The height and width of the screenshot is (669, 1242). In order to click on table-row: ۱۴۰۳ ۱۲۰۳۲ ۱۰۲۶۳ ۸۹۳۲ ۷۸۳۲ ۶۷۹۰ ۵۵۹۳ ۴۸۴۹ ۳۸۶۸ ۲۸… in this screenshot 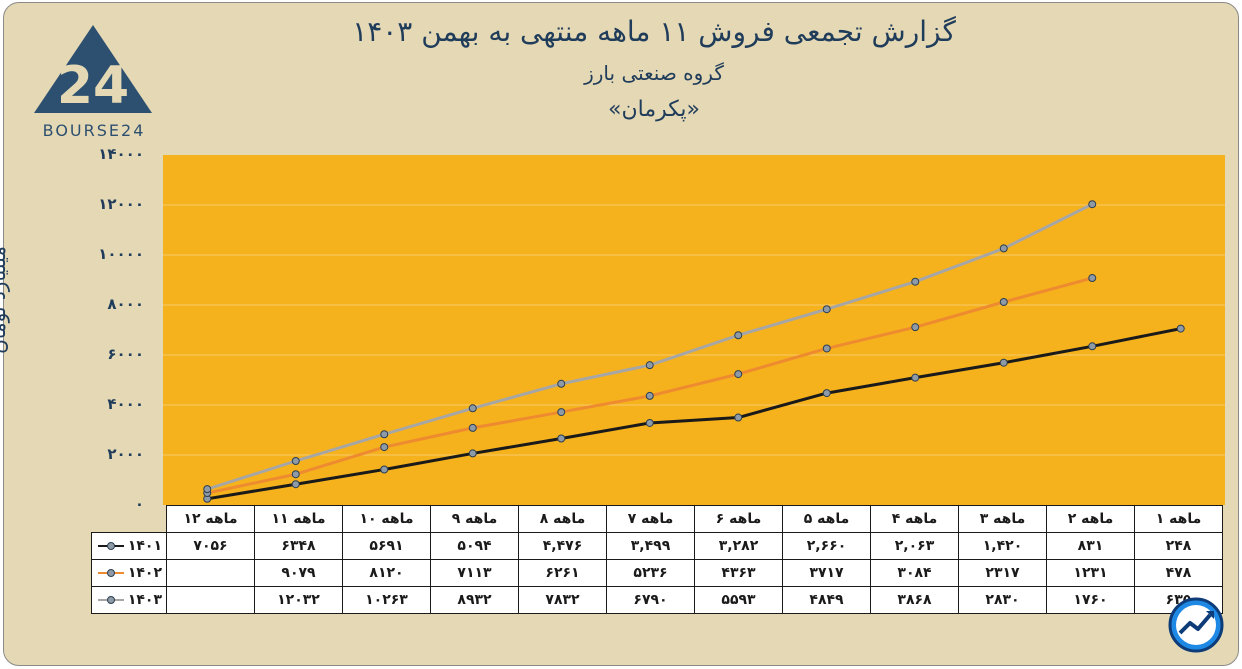, I will do `click(657, 600)`.